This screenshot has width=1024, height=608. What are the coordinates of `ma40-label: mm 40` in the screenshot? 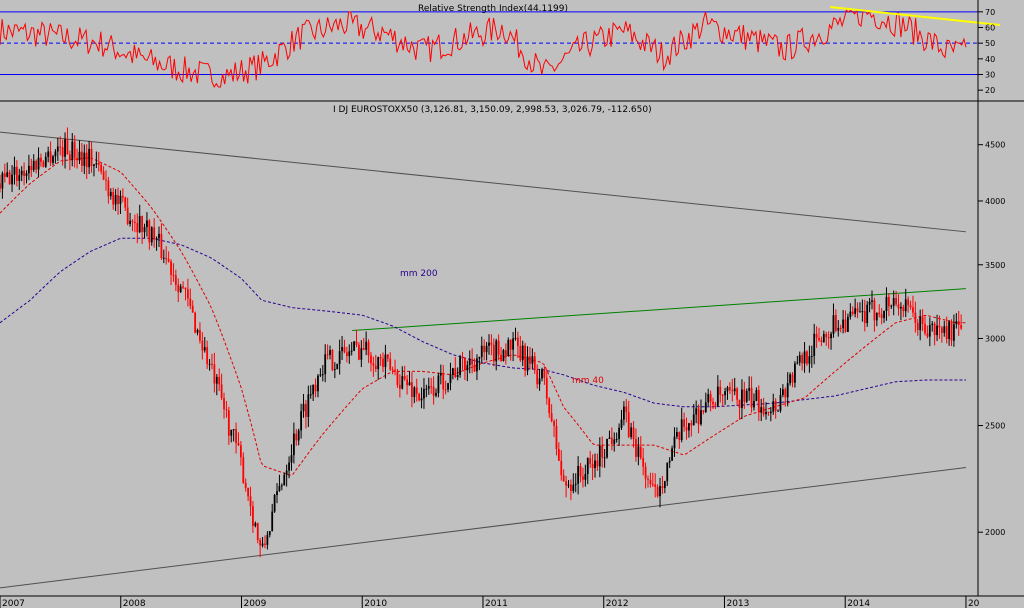 It's located at (588, 381).